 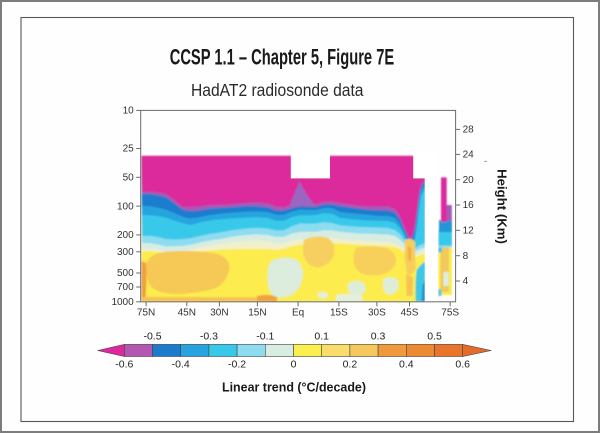 I want to click on svg-text: 1000, so click(x=122, y=302).